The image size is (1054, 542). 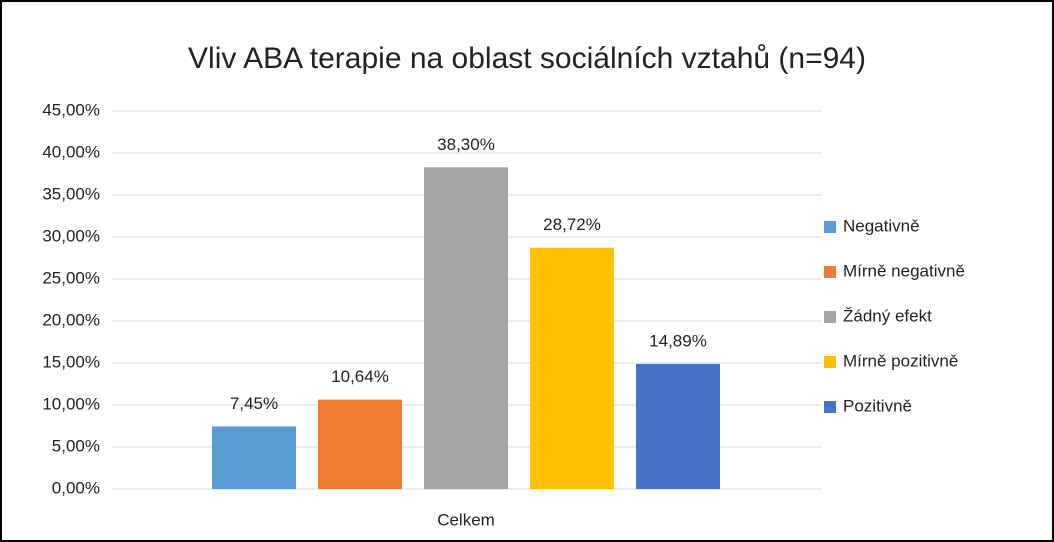 What do you see at coordinates (881, 225) in the screenshot?
I see `legend-label: Negativně` at bounding box center [881, 225].